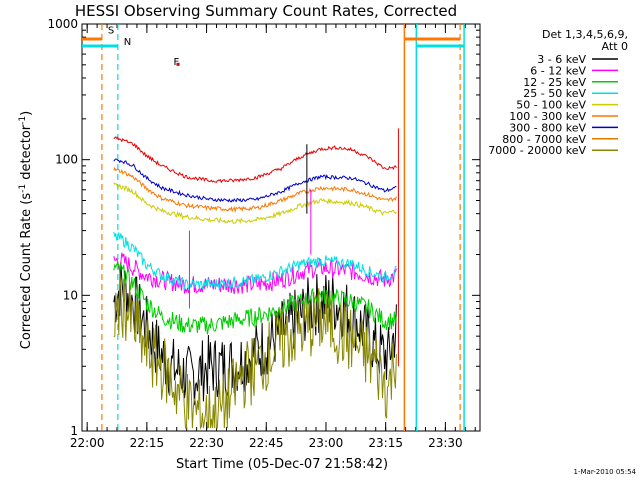  What do you see at coordinates (547, 116) in the screenshot?
I see `legend-label: 100 - 300 keV` at bounding box center [547, 116].